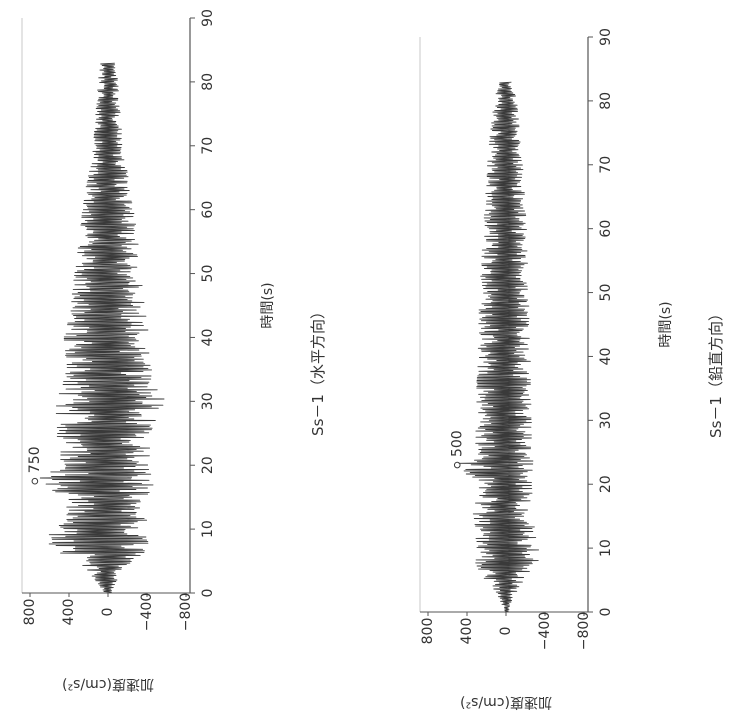 The width and height of the screenshot is (729, 722). What do you see at coordinates (318, 370) in the screenshot?
I see `chart-caption: Ss－1（水平方向）` at bounding box center [318, 370].